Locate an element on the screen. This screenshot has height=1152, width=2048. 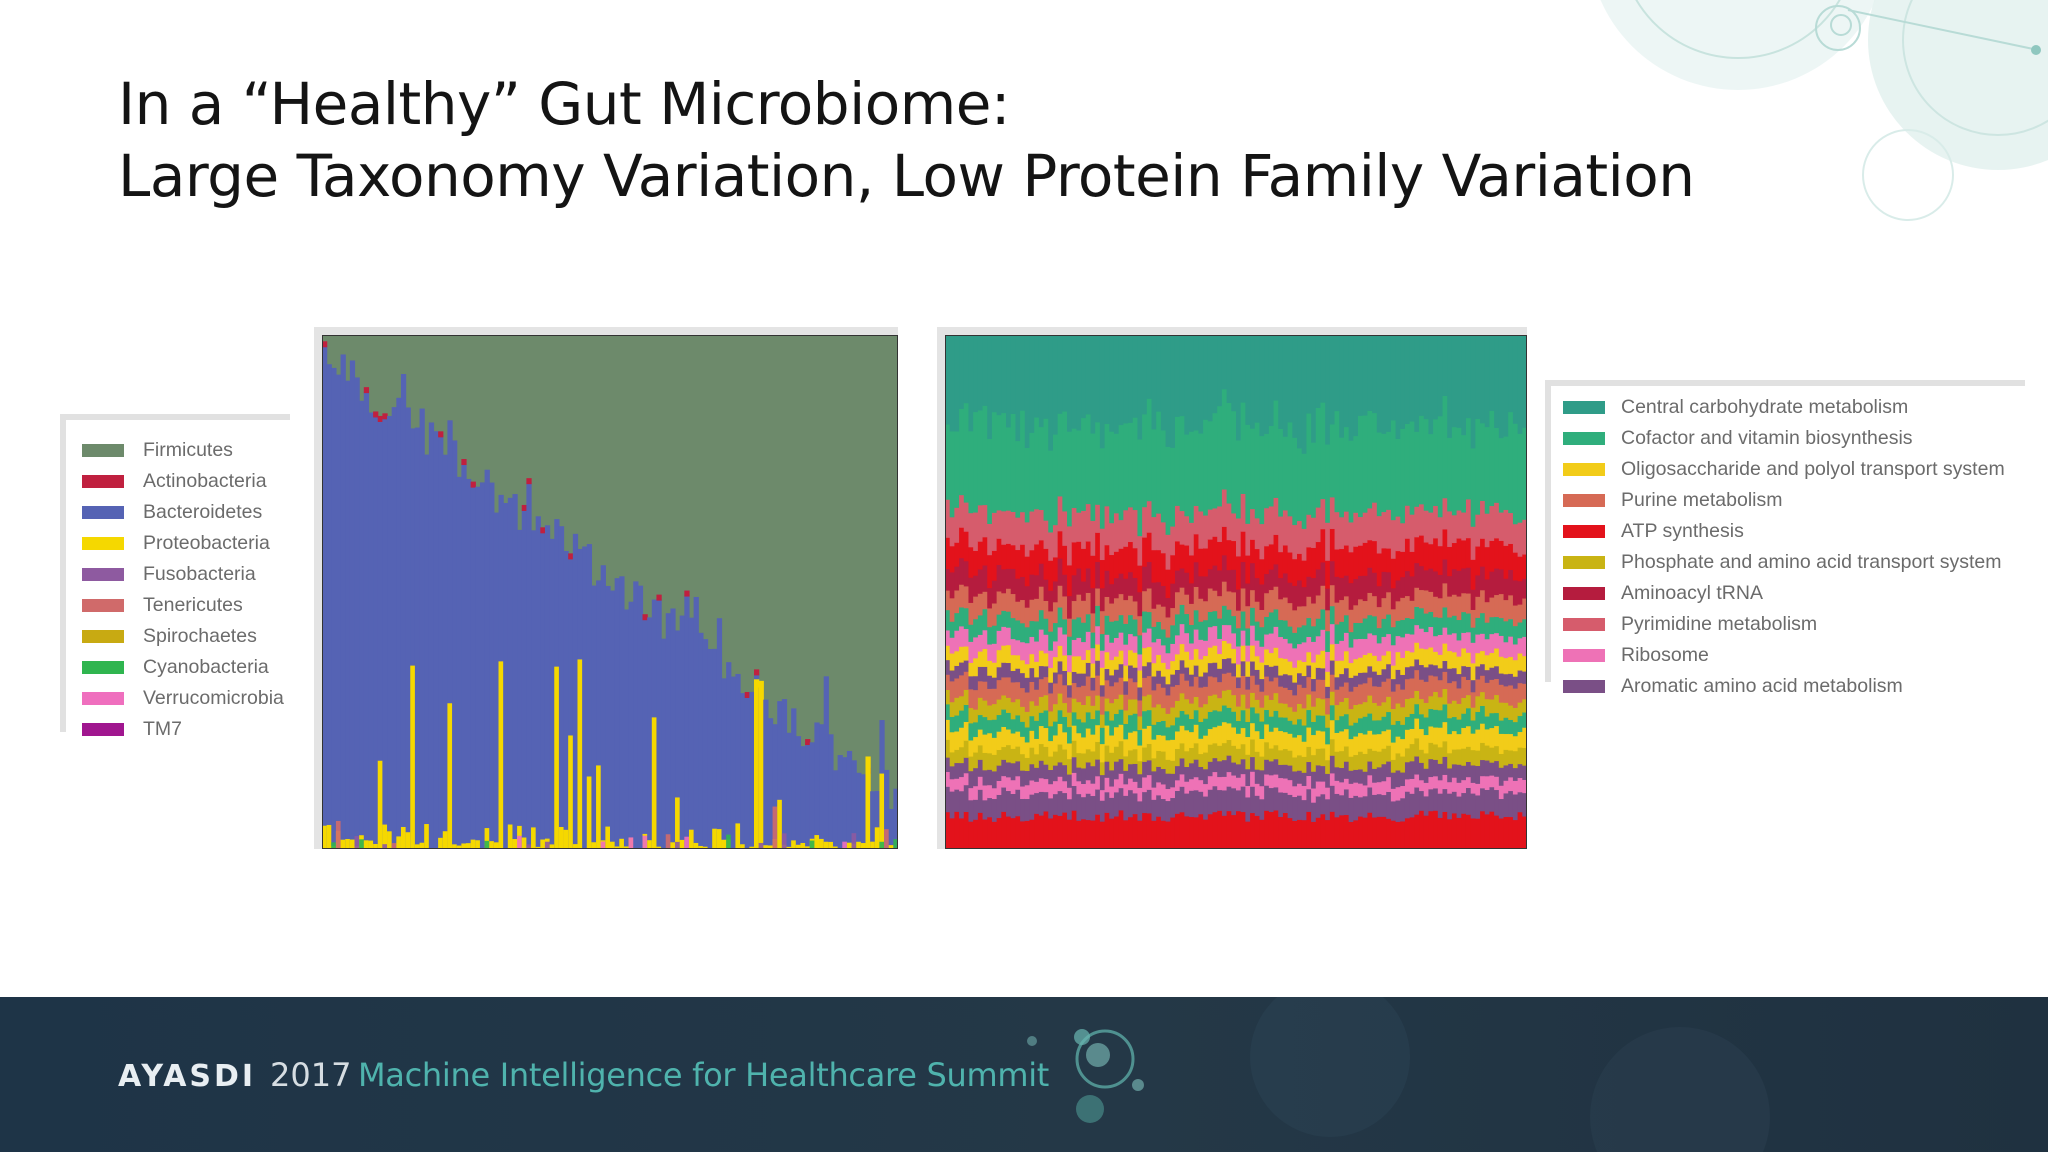
legend-entry: Cyanobacteria is located at coordinates (178, 667).